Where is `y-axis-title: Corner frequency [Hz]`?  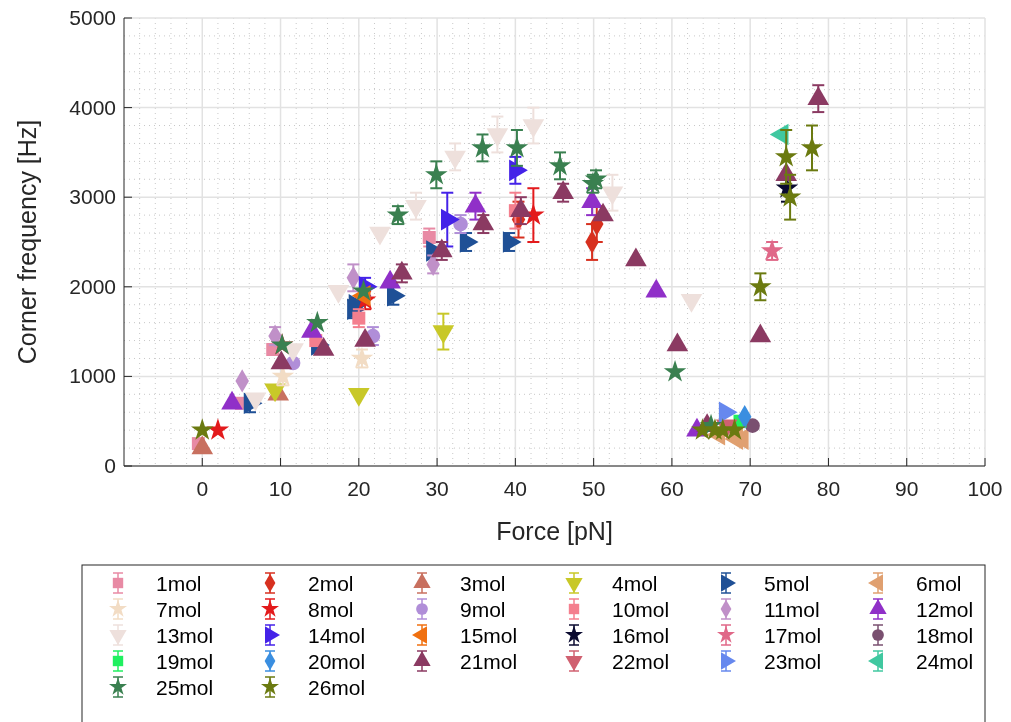
y-axis-title: Corner frequency [Hz] is located at coordinates (27, 242).